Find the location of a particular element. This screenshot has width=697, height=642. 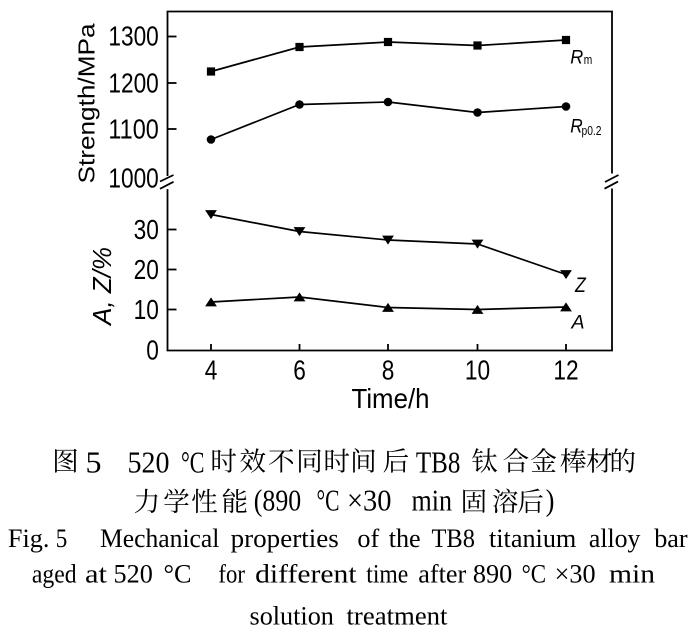

svg-text: 8 is located at coordinates (388, 370).